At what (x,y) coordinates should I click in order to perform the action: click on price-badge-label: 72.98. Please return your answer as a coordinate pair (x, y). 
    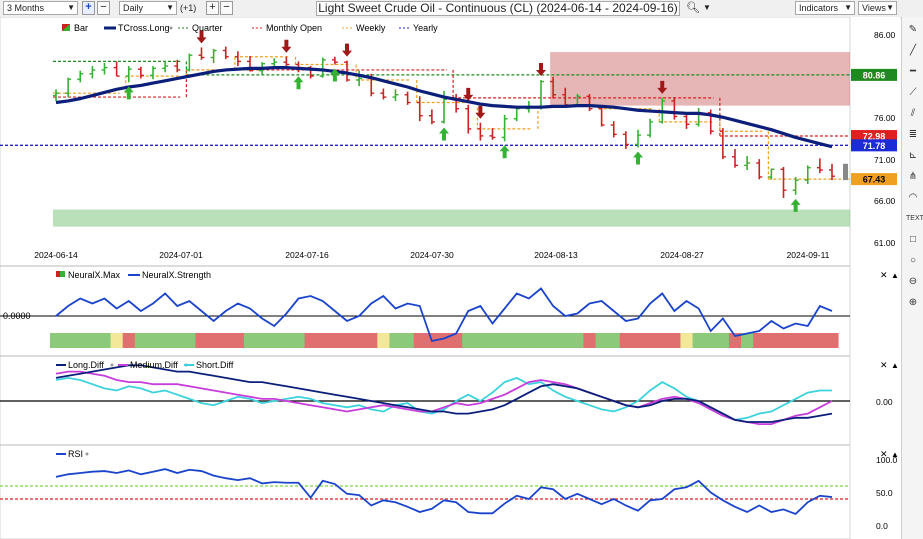
    Looking at the image, I should click on (874, 137).